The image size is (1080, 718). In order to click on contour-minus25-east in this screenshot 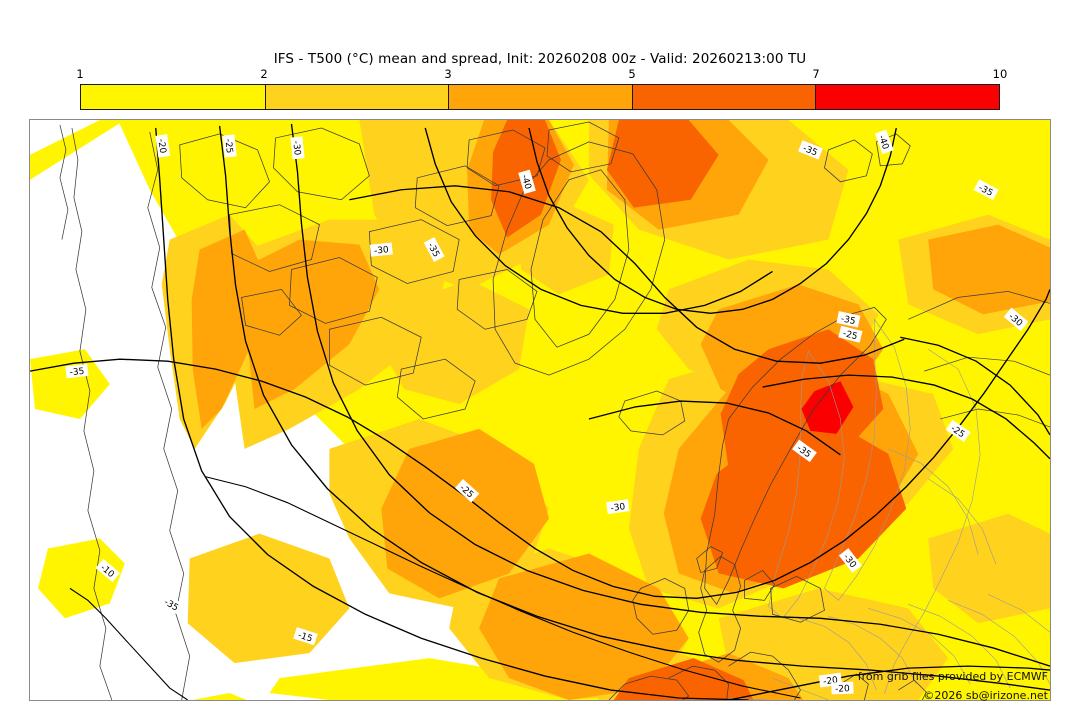, I will do `click(906, 417)`.